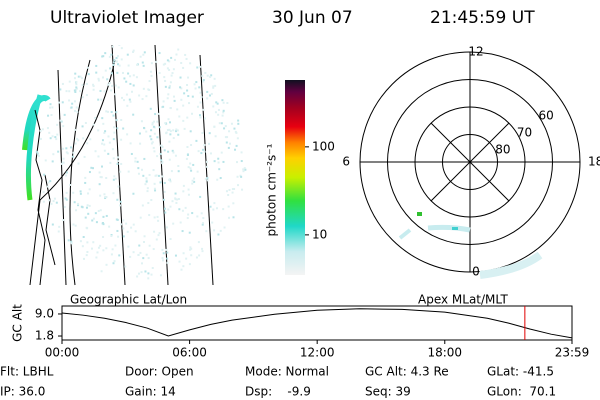 The height and width of the screenshot is (400, 600). What do you see at coordinates (27, 372) in the screenshot?
I see `status-field: Flt: LBHL` at bounding box center [27, 372].